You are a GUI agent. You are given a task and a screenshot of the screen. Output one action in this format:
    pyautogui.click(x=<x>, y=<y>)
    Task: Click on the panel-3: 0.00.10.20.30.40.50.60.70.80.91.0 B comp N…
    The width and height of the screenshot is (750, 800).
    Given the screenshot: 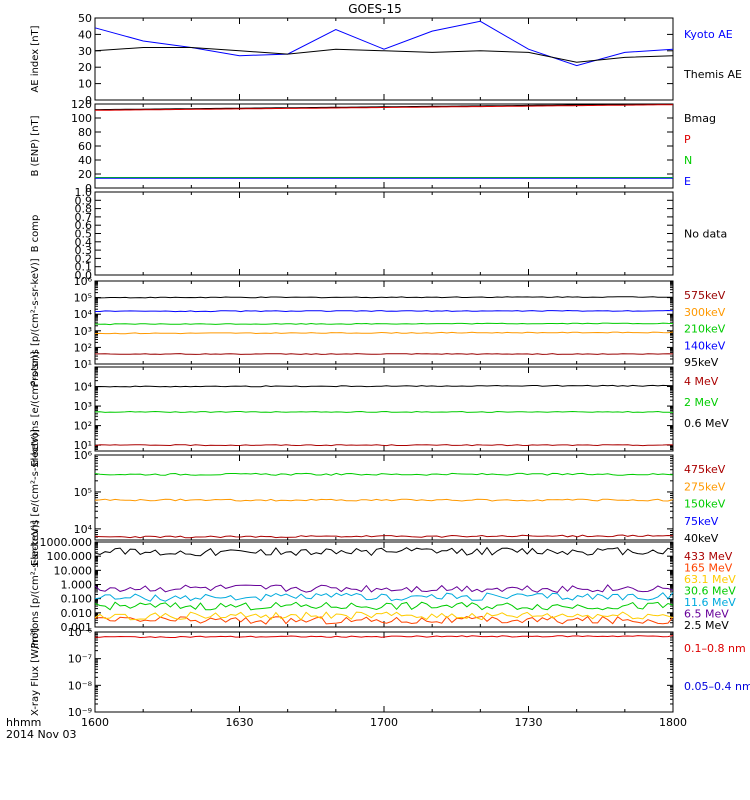 What is the action you would take?
    pyautogui.click(x=378, y=234)
    